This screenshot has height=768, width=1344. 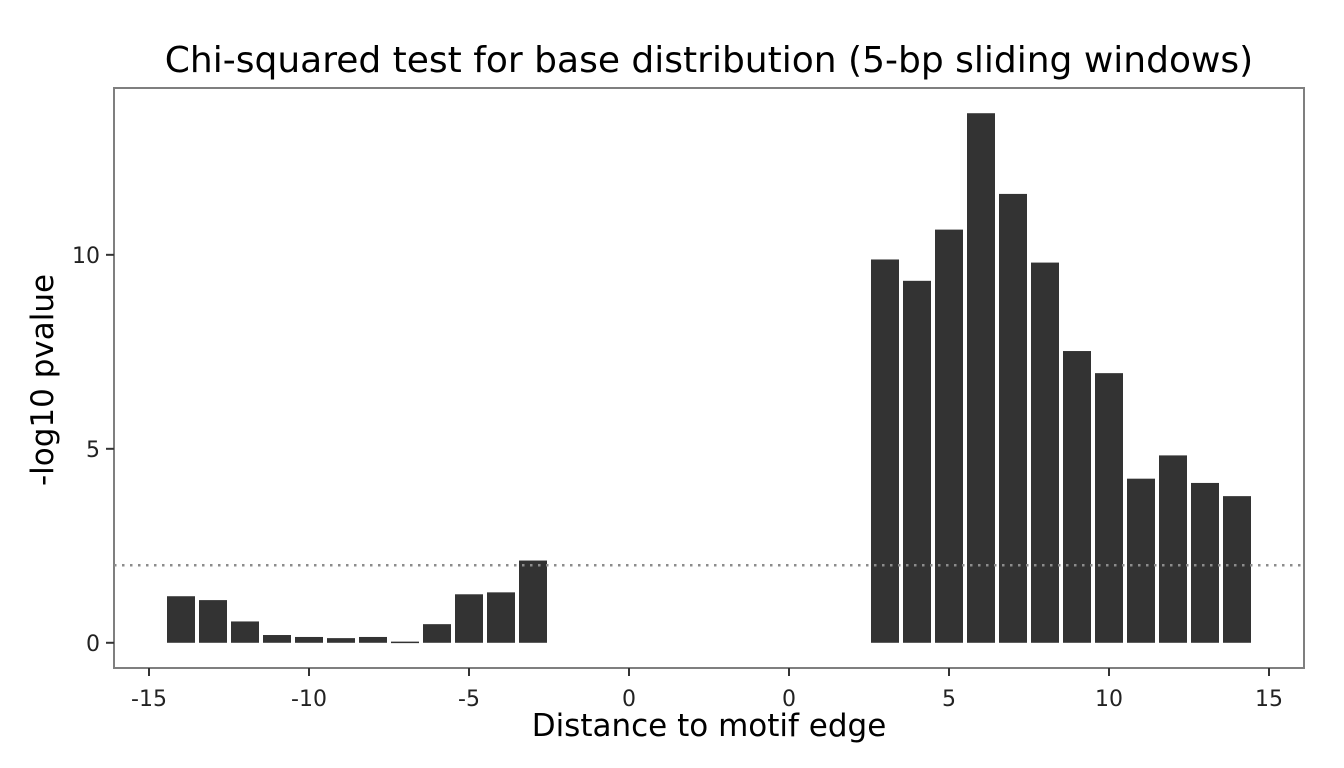 What do you see at coordinates (43, 380) in the screenshot?
I see `y-axis-label: -log10 pvalue` at bounding box center [43, 380].